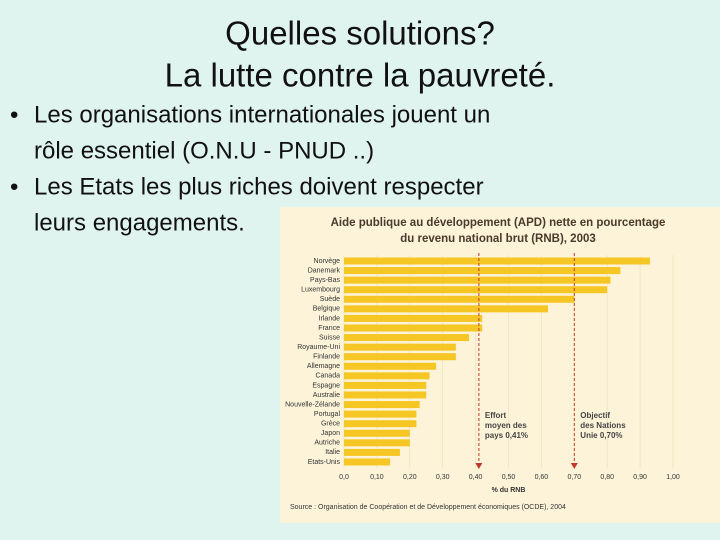 This screenshot has width=720, height=540. I want to click on x-tick-label: 0,50, so click(509, 477).